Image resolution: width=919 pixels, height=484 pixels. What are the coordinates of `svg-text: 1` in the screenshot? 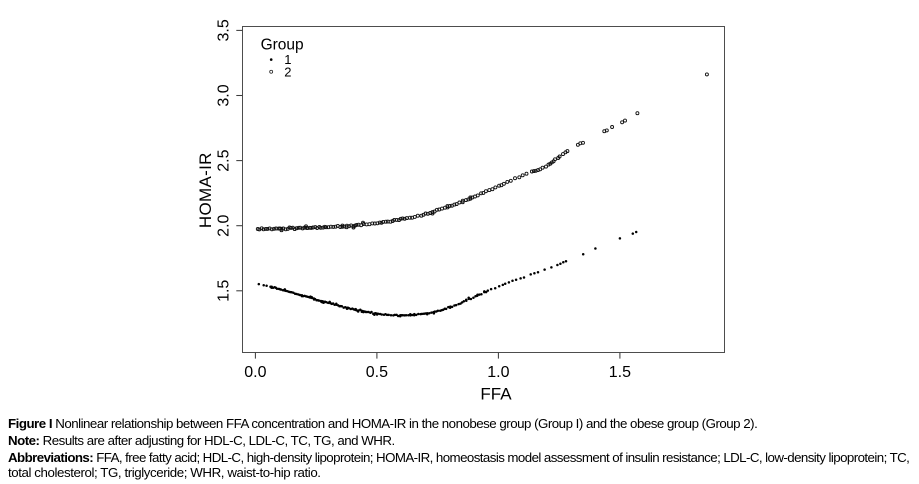 It's located at (287, 59).